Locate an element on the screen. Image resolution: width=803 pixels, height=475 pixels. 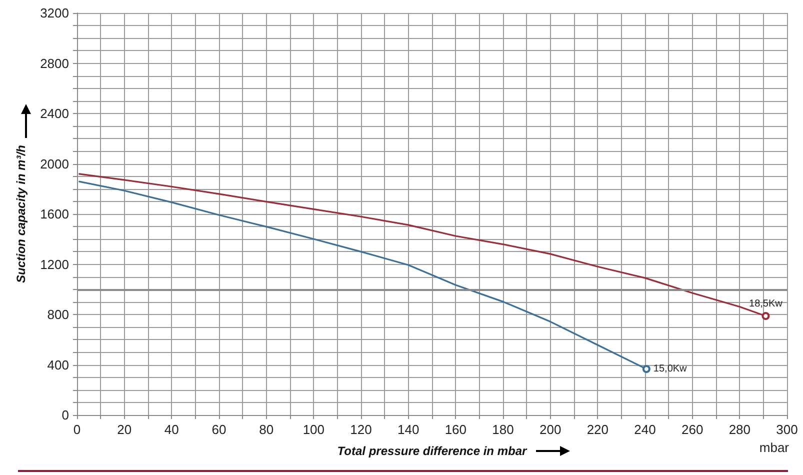
y-tick-label: 400 is located at coordinates (58, 364).